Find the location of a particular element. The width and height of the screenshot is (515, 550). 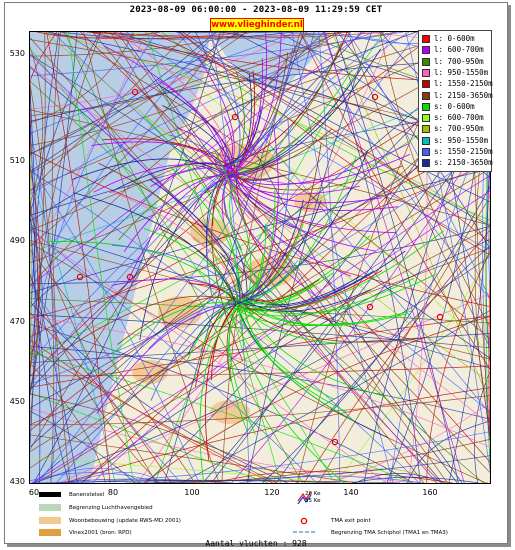

legend-item: l: 1550-2150m is located at coordinates (457, 84).